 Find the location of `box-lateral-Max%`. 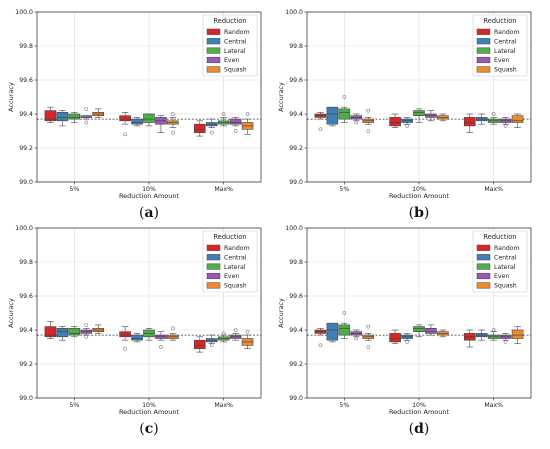

box-lateral-Max% is located at coordinates (493, 118).